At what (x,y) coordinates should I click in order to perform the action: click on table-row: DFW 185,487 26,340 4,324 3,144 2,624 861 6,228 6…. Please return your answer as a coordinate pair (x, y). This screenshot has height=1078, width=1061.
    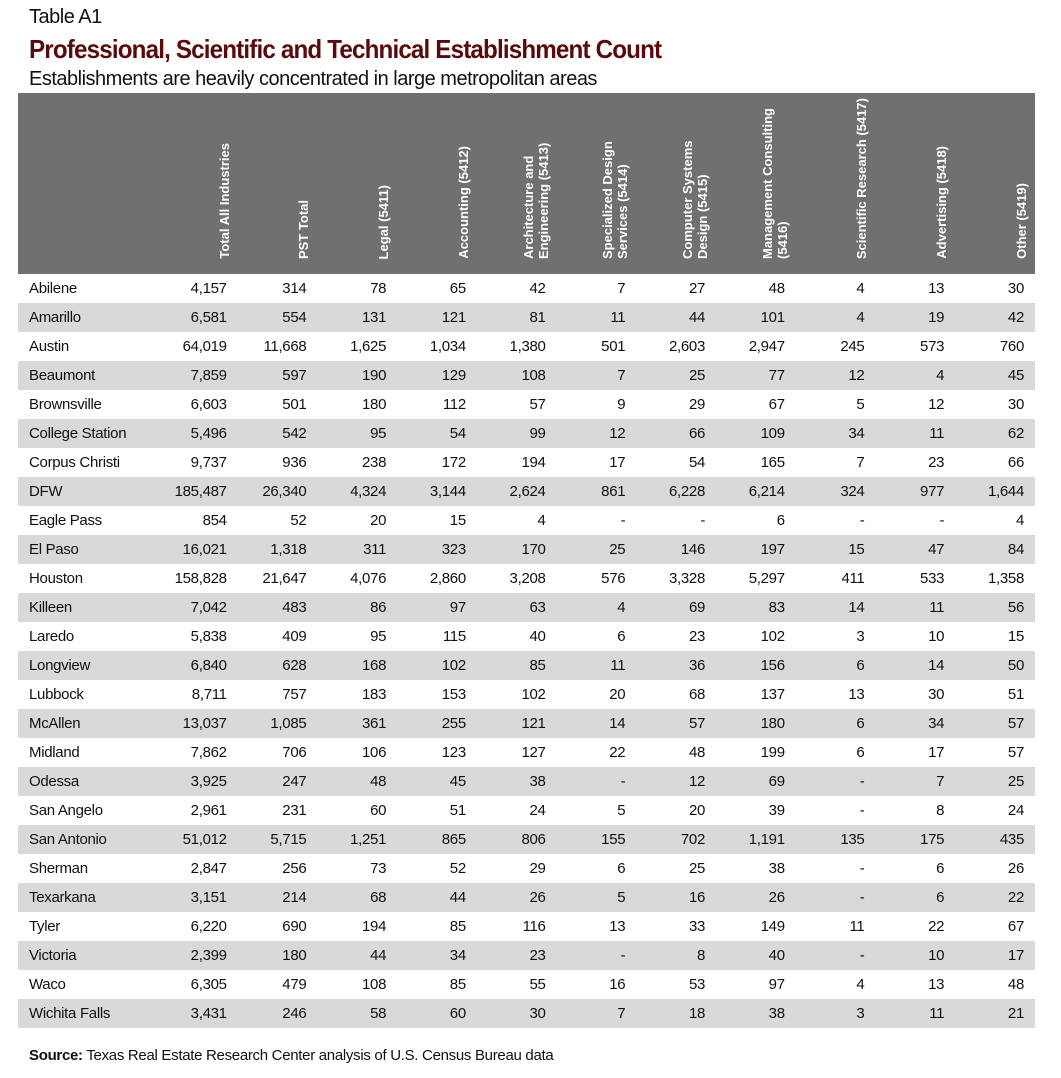
    Looking at the image, I should click on (526, 491).